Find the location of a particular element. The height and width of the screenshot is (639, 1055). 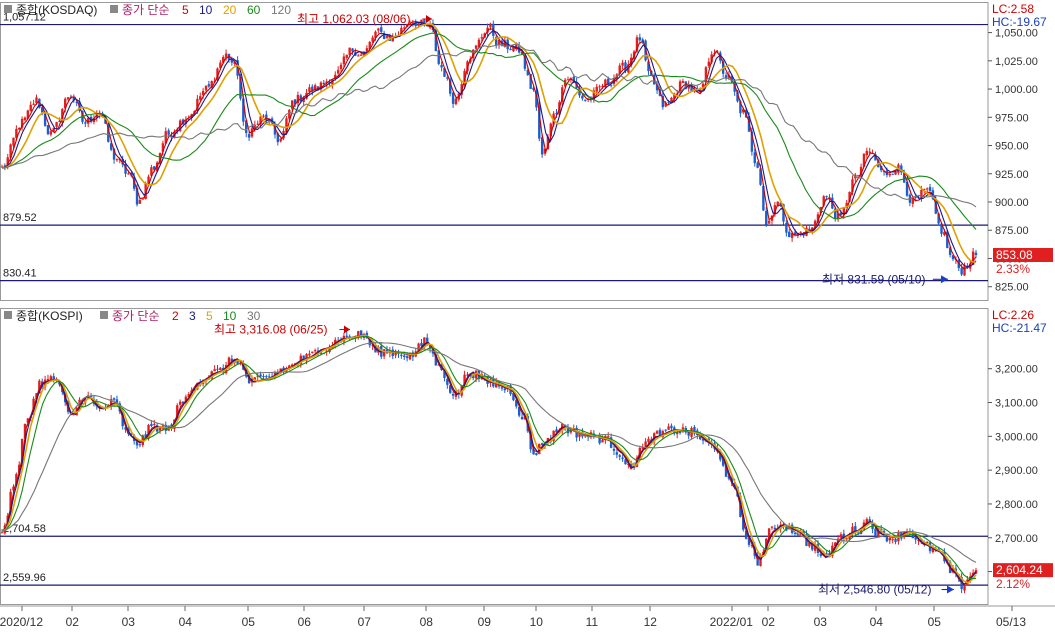

ma-period-label: 5 is located at coordinates (185, 10).